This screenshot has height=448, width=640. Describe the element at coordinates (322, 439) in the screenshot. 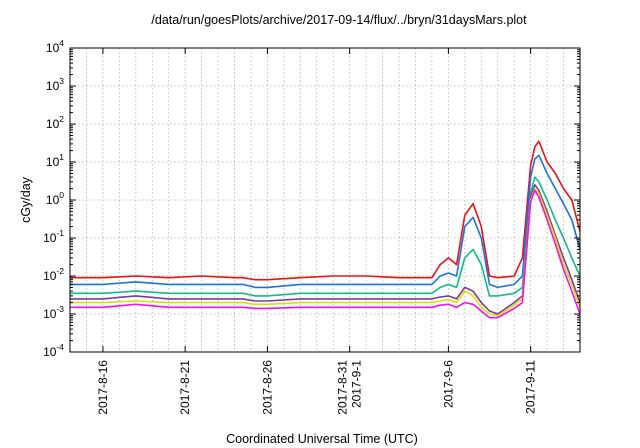

I see `x-axis-label: Coordinated Universal Time (UTC)` at that location.